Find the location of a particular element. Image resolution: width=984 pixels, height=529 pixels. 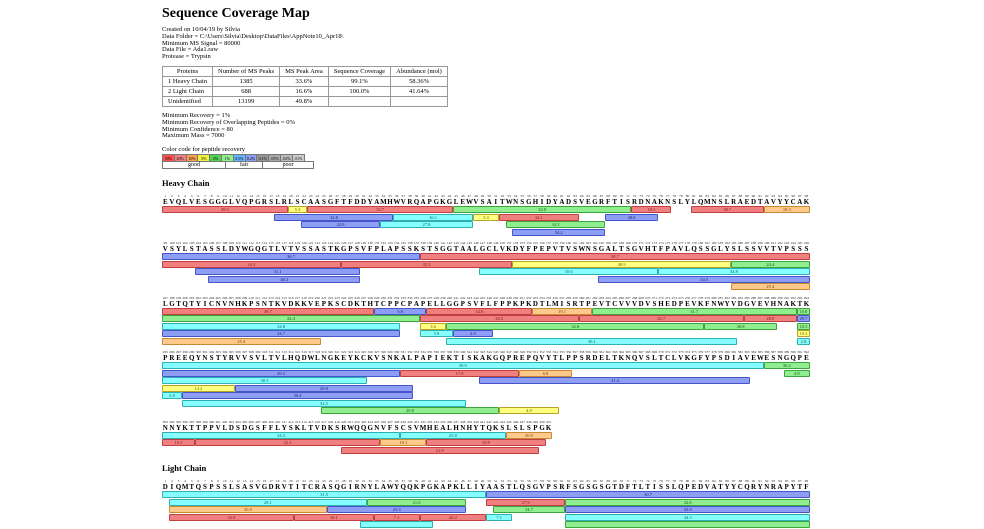

peptide-bar: 21.8 is located at coordinates (439, 450).